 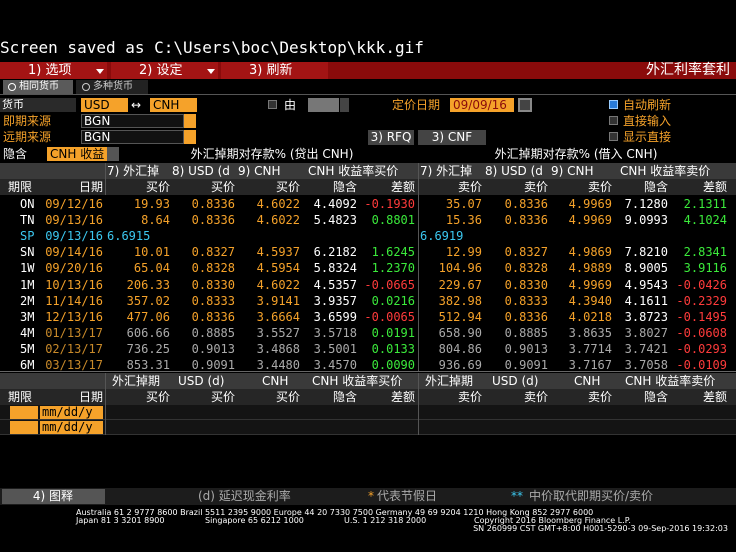 I want to click on section-title: 外汇掉期对存款% (借入 CNH), so click(x=576, y=154).